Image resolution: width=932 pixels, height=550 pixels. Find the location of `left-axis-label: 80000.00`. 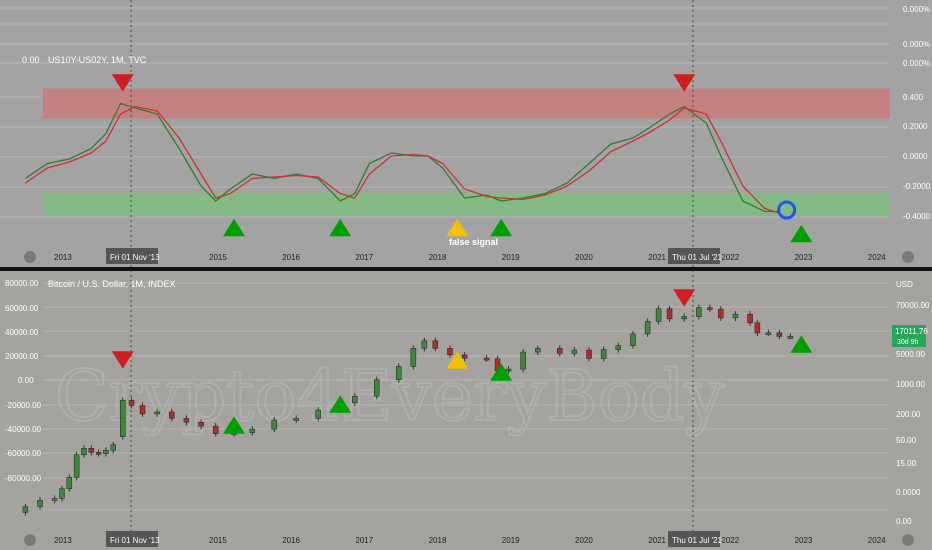

left-axis-label: 80000.00 is located at coordinates (22, 283).